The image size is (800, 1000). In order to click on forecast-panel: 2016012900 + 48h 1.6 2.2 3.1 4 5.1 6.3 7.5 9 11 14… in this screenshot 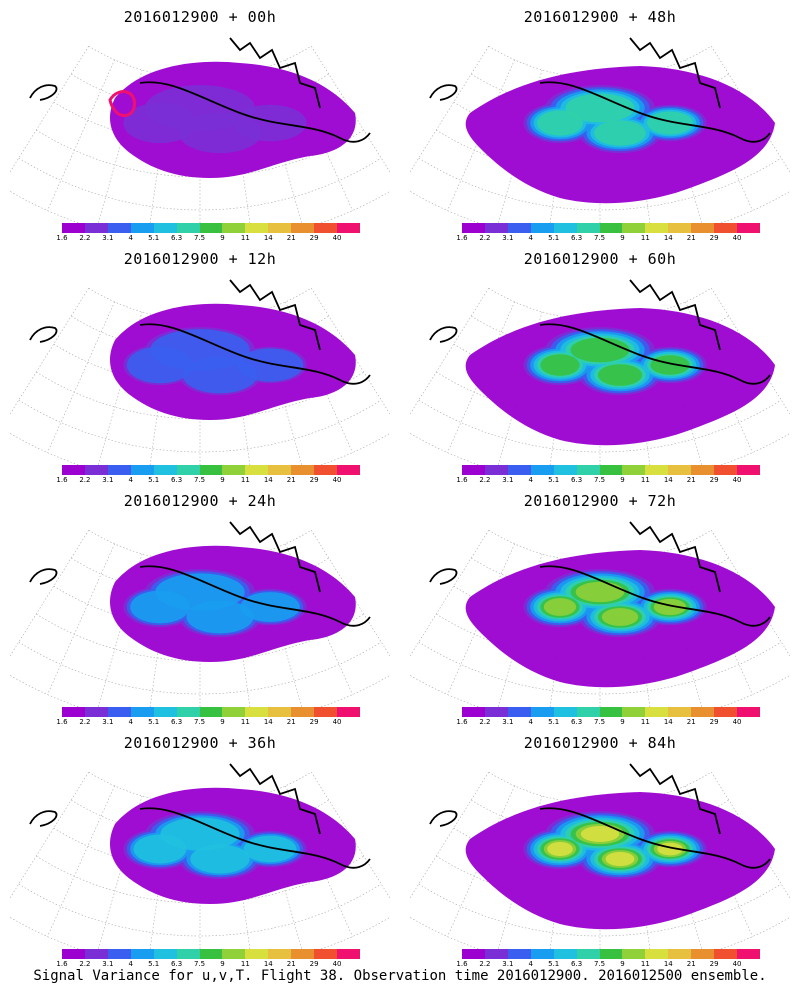, I will do `click(600, 122)`.